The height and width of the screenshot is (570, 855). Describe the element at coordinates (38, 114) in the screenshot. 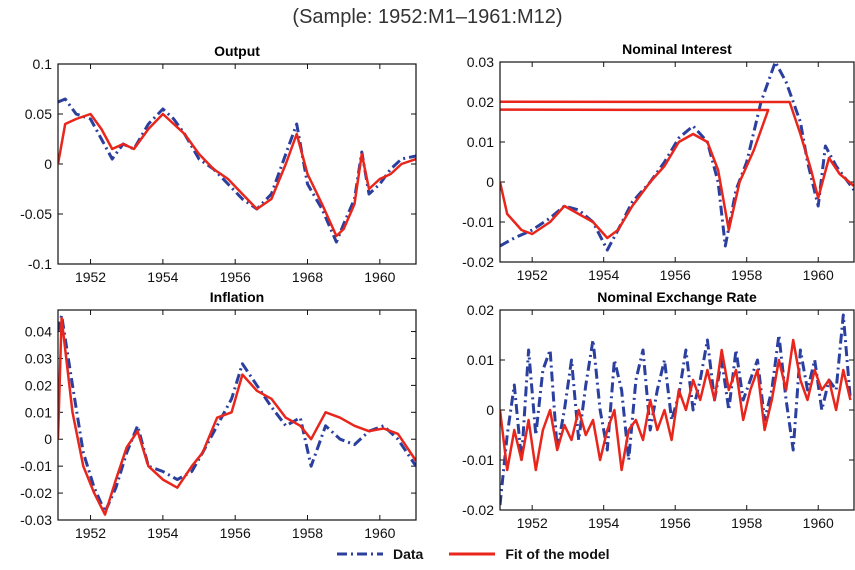

I see `y-tick-label: 0.05` at that location.